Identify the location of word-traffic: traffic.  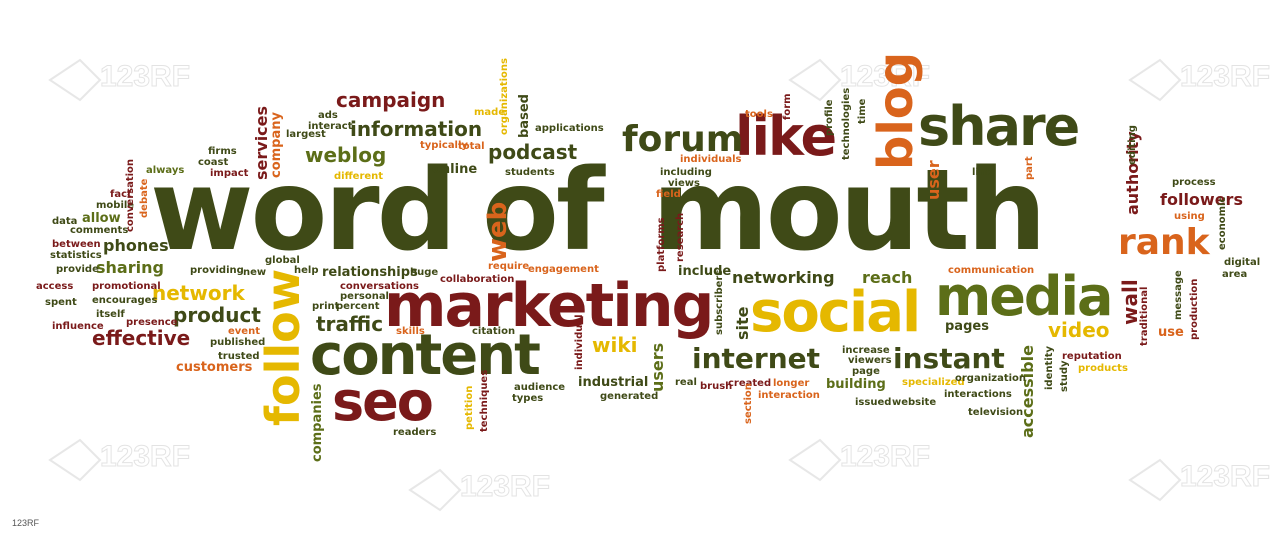
(350, 324).